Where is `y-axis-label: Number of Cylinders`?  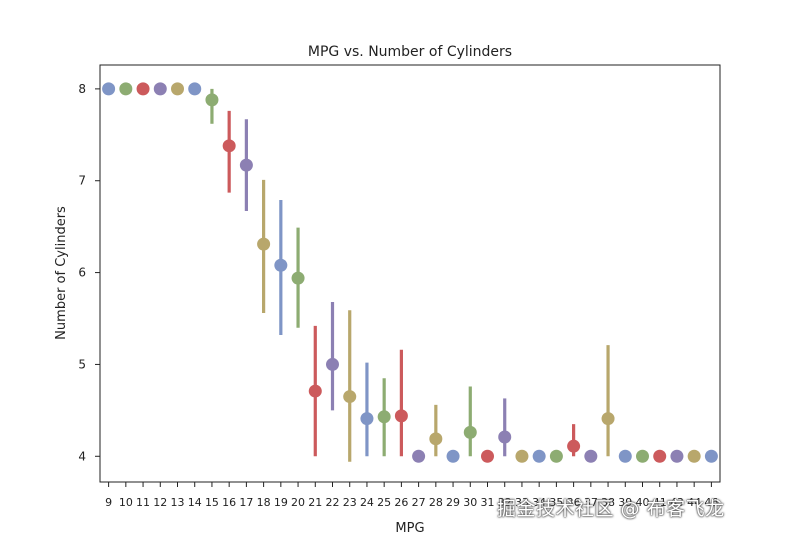
y-axis-label: Number of Cylinders is located at coordinates (61, 273).